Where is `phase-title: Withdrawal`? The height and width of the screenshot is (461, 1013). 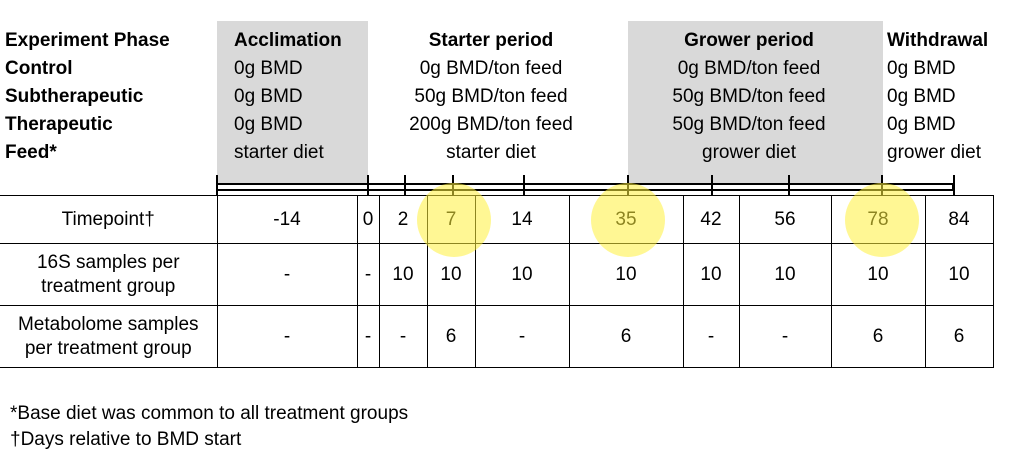
phase-title: Withdrawal is located at coordinates (938, 40).